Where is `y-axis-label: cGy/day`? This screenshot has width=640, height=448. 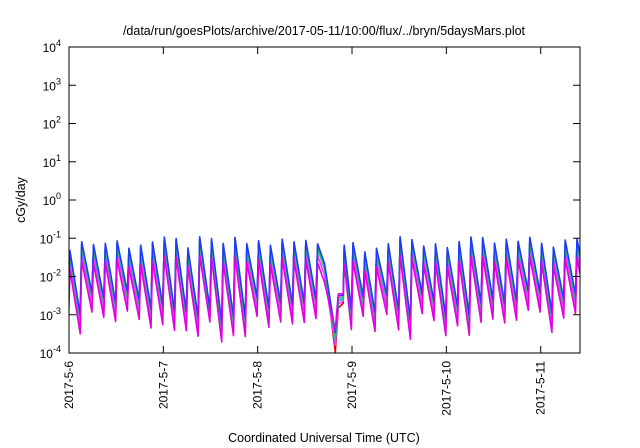
y-axis-label: cGy/day is located at coordinates (21, 199).